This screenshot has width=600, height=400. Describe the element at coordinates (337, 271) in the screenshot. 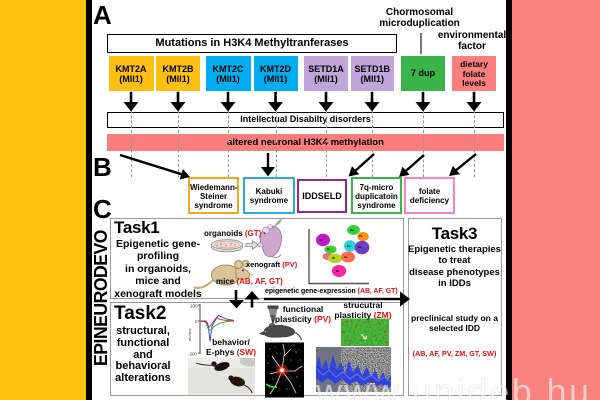

I see `svg-text: Mi` at that location.